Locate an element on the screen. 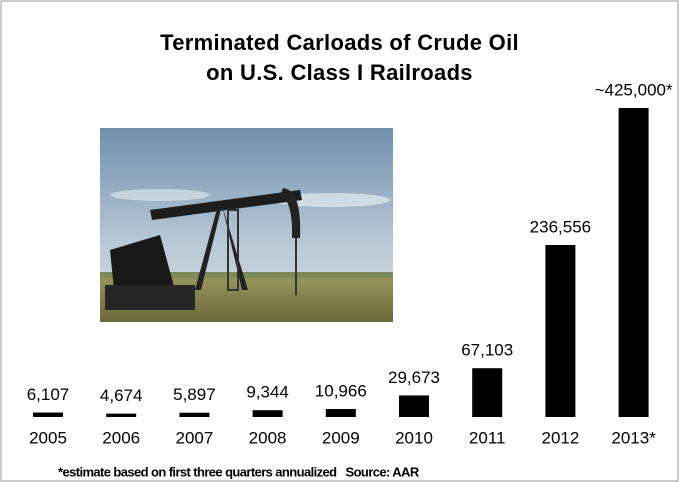 The height and width of the screenshot is (482, 679). x-tick-label: 2011 is located at coordinates (487, 437).